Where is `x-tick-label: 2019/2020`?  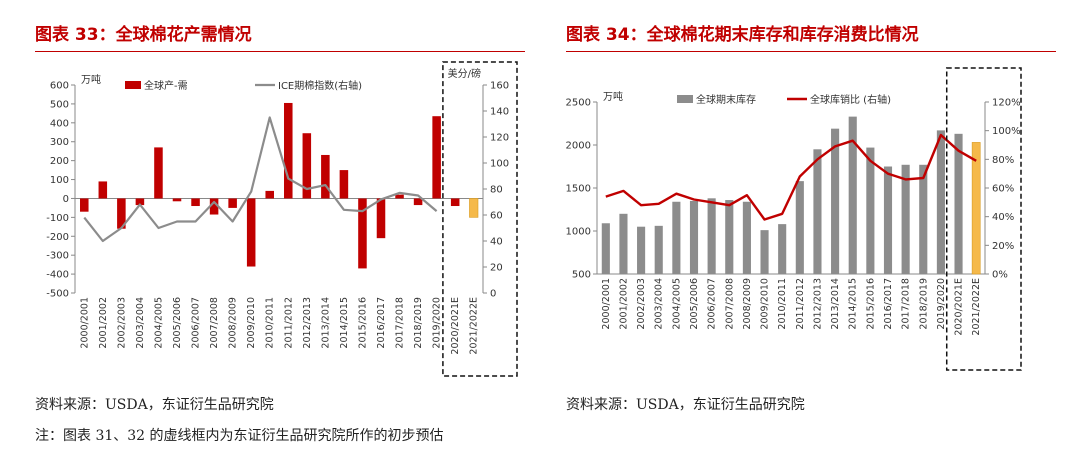
x-tick-label: 2019/2020 is located at coordinates (437, 323).